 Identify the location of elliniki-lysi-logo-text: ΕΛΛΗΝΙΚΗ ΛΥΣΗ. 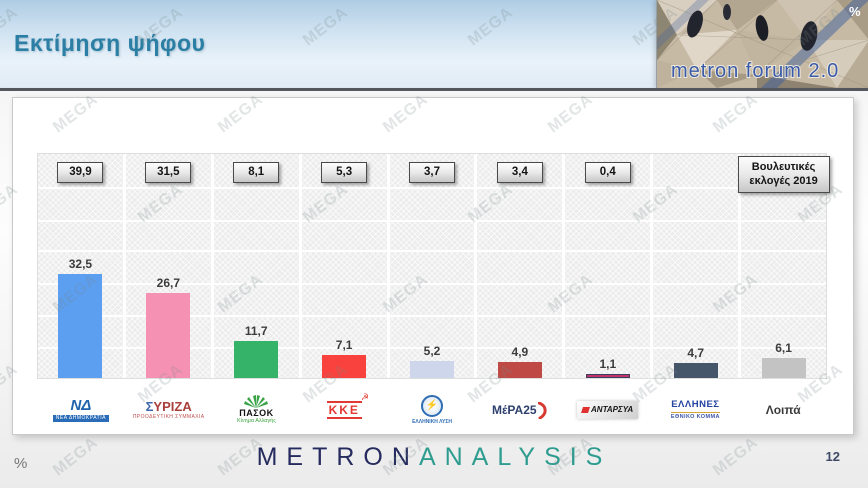
(432, 421).